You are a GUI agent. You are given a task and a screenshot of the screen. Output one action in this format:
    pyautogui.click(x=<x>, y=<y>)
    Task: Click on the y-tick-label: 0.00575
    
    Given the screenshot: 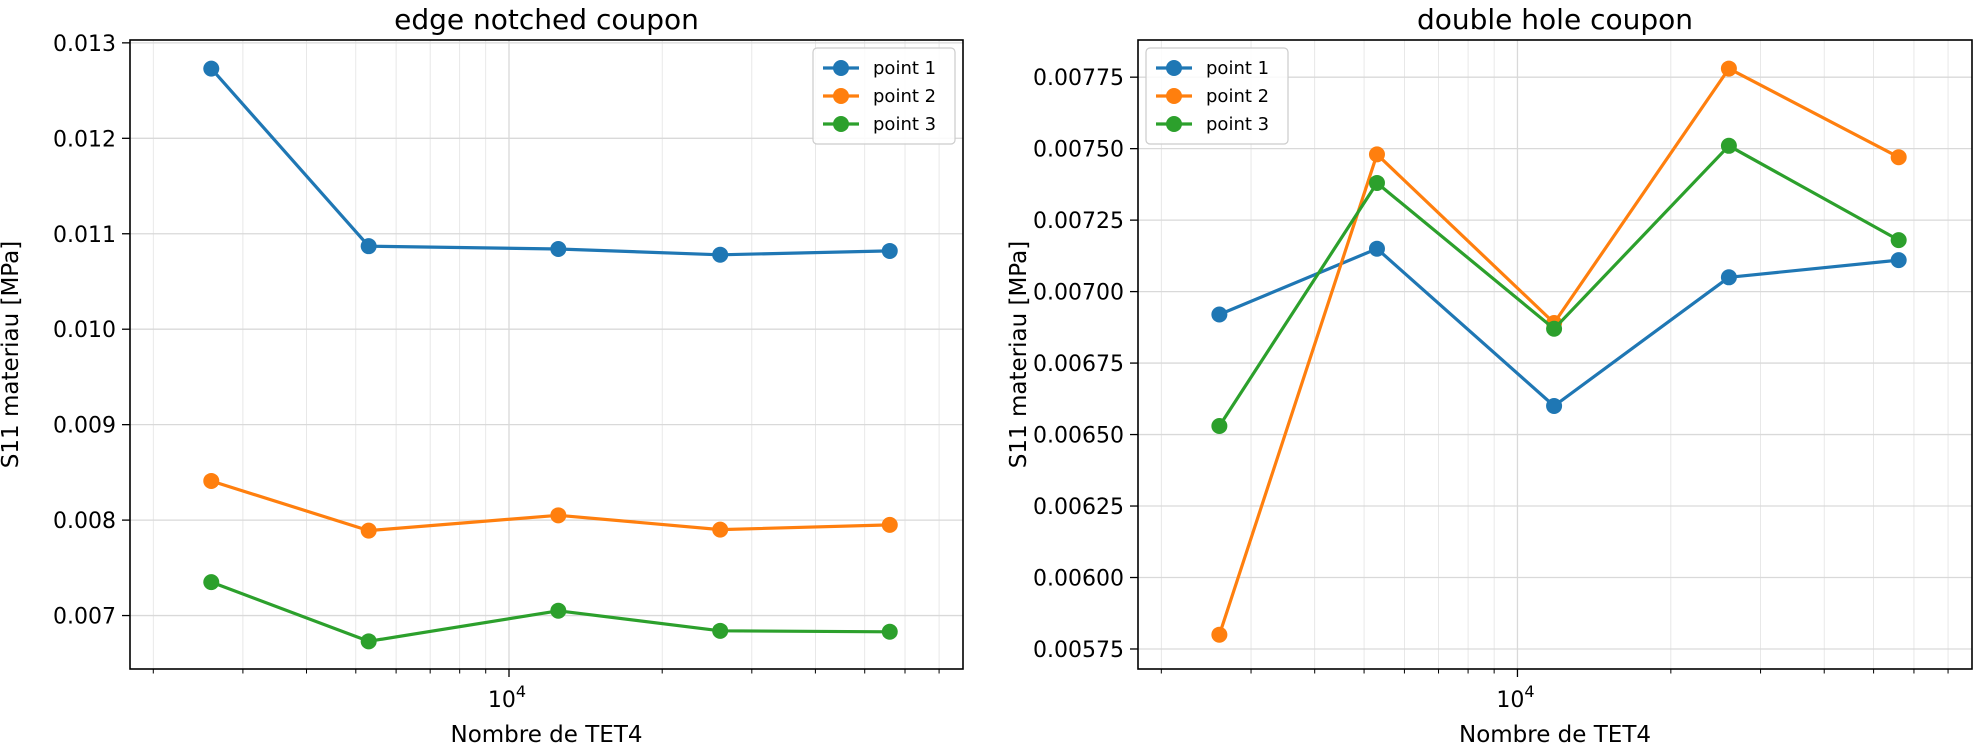 What is the action you would take?
    pyautogui.click(x=1078, y=650)
    